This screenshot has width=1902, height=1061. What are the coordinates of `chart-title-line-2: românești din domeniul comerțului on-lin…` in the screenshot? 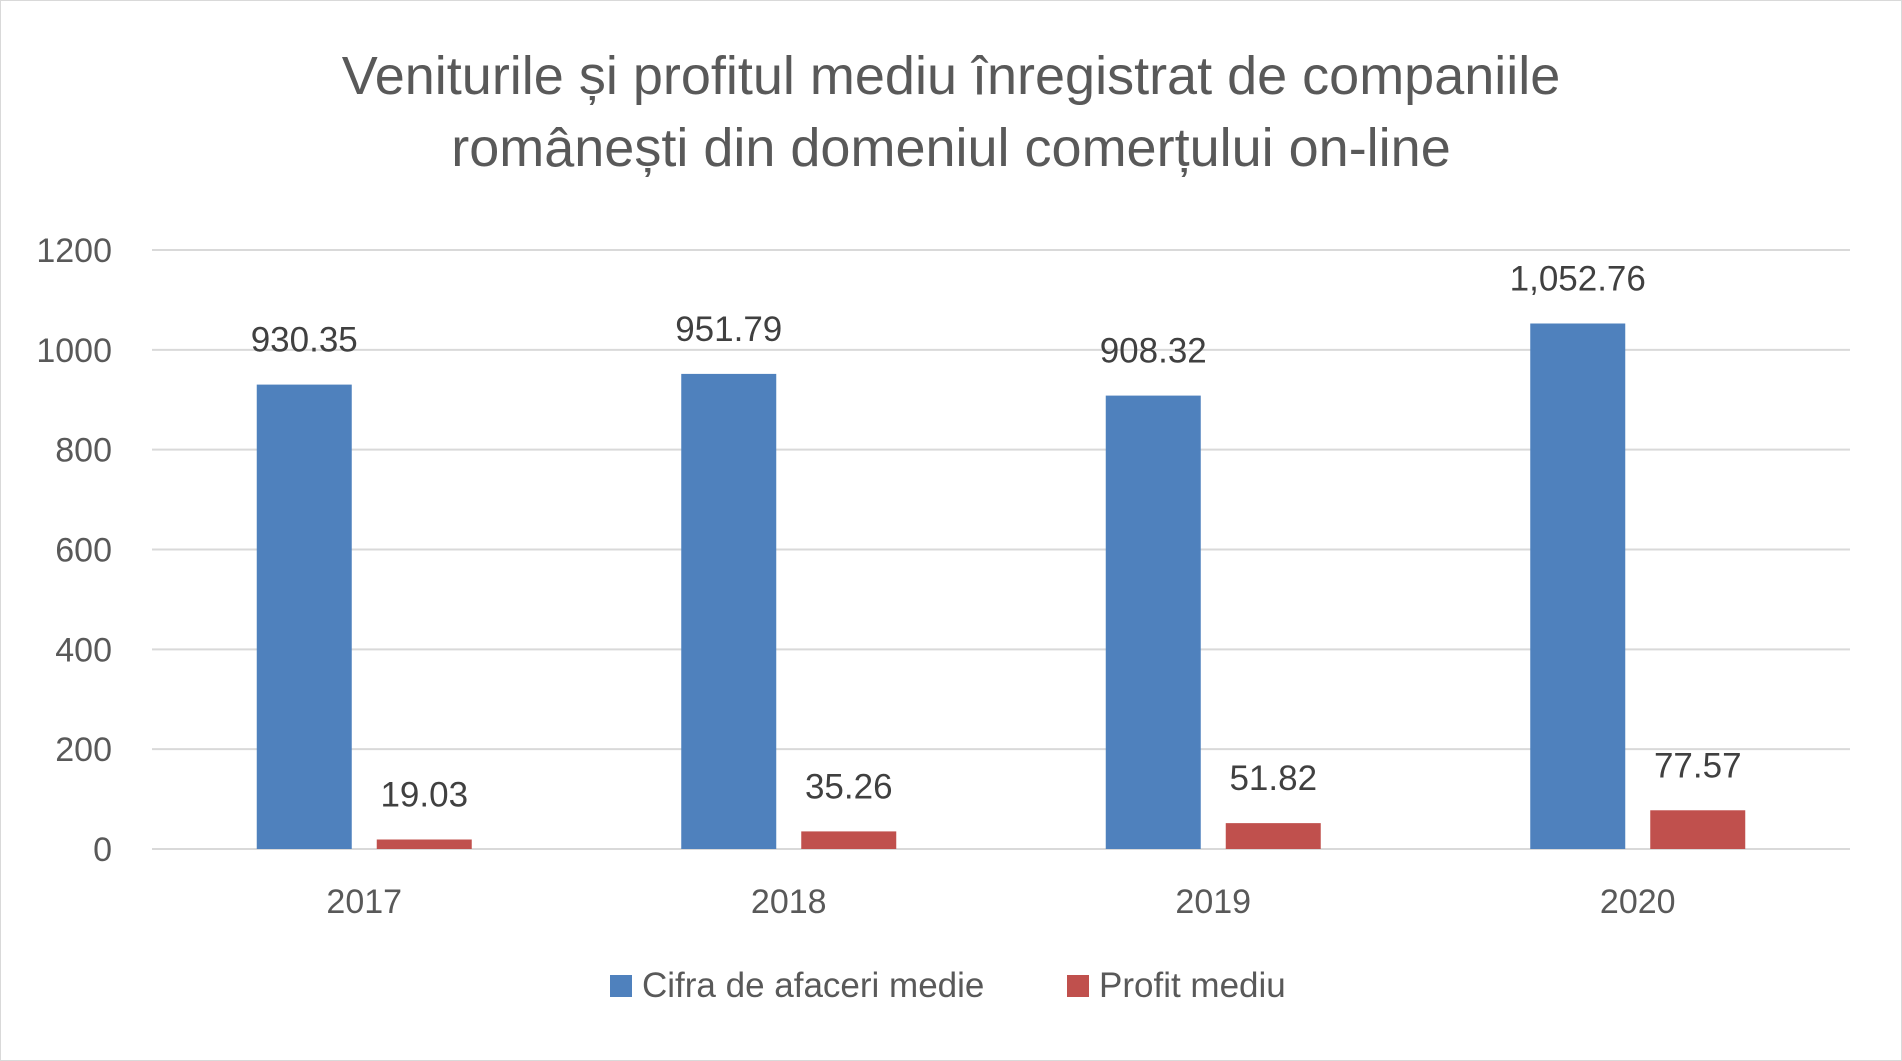 It's located at (951, 148).